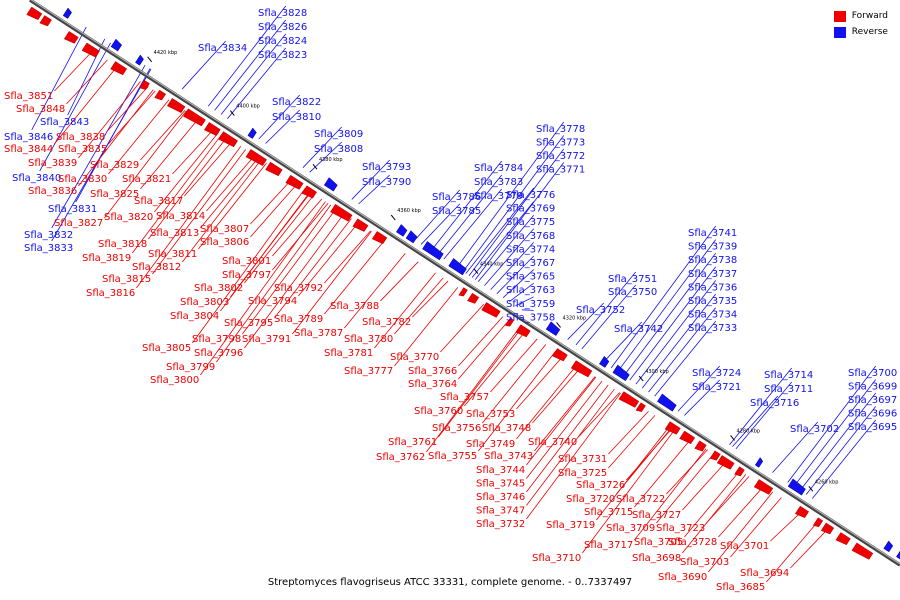 The image size is (900, 600). Describe the element at coordinates (174, 380) in the screenshot. I see `forward-gene-label: Sfla_3800` at that location.